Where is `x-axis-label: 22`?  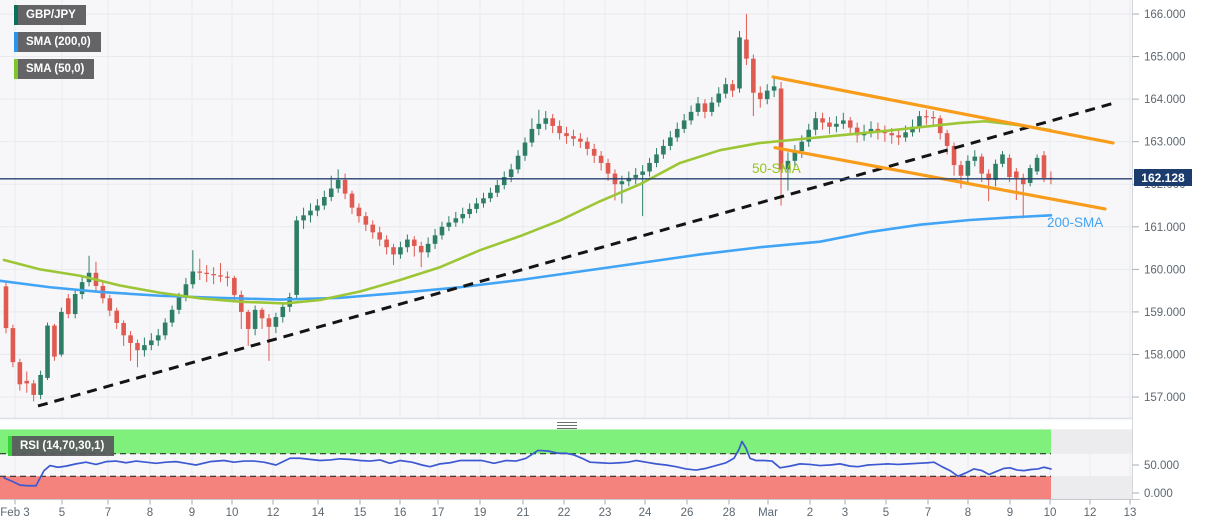 x-axis-label: 22 is located at coordinates (564, 513).